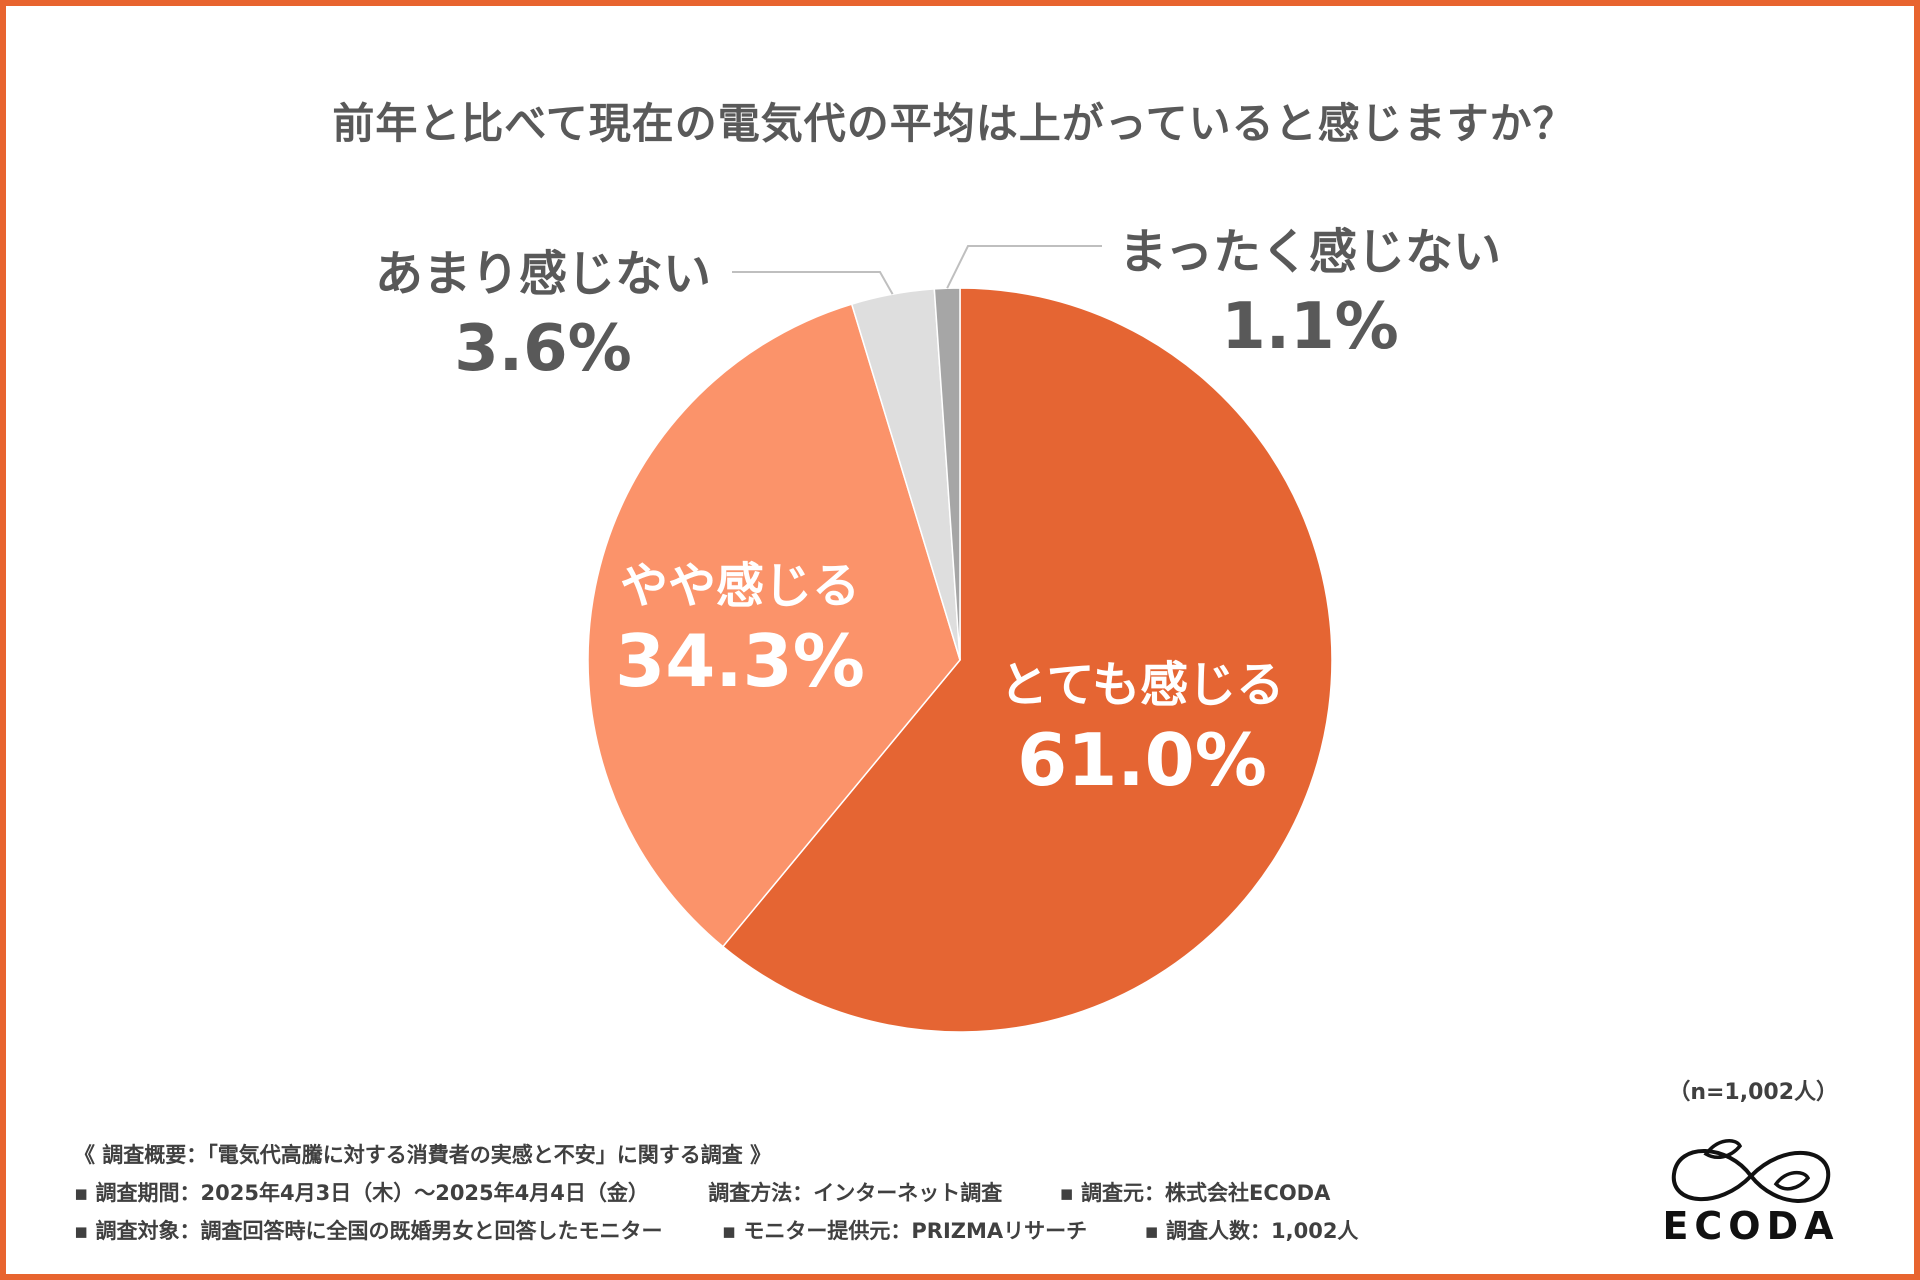 This screenshot has width=1920, height=1280. I want to click on slice-percent: 1.1%, so click(1310, 327).